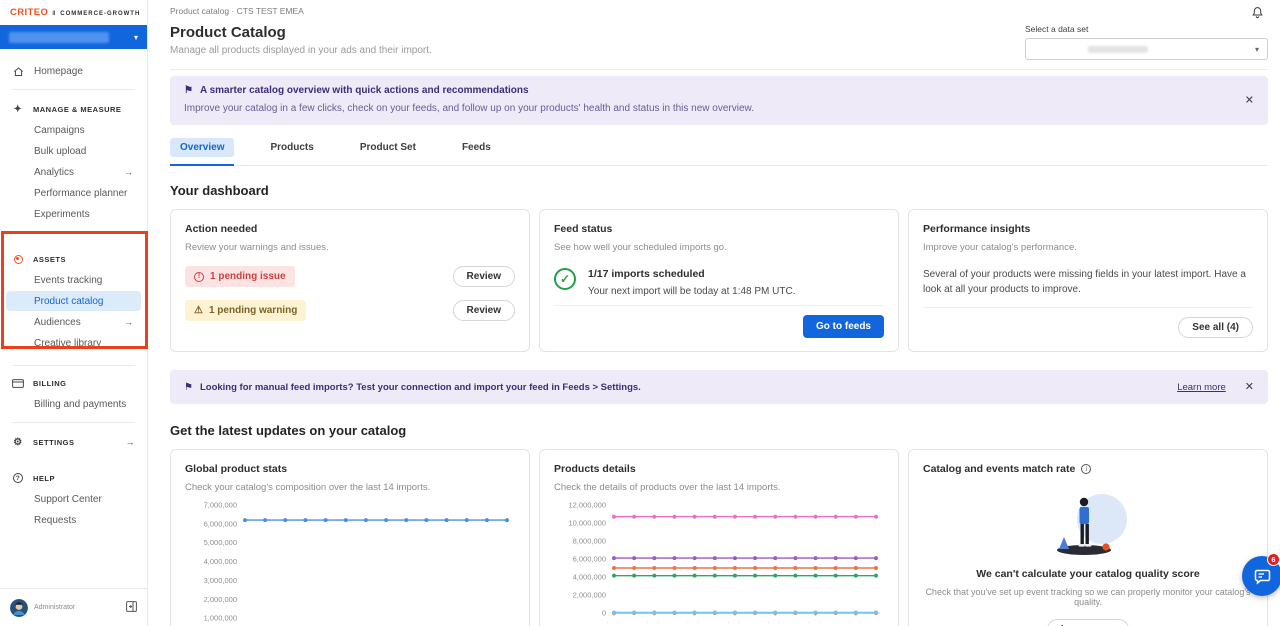 Image resolution: width=1280 pixels, height=626 pixels. I want to click on sidebar-section-assets: ASSETS, so click(73, 259).